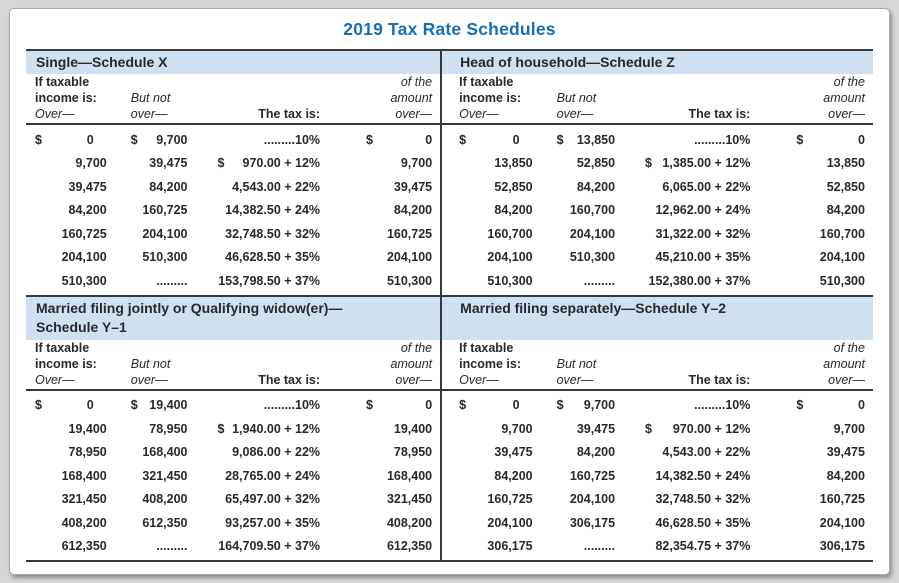  I want to click on tax-value: 1,940.00 + 12%, so click(276, 428).